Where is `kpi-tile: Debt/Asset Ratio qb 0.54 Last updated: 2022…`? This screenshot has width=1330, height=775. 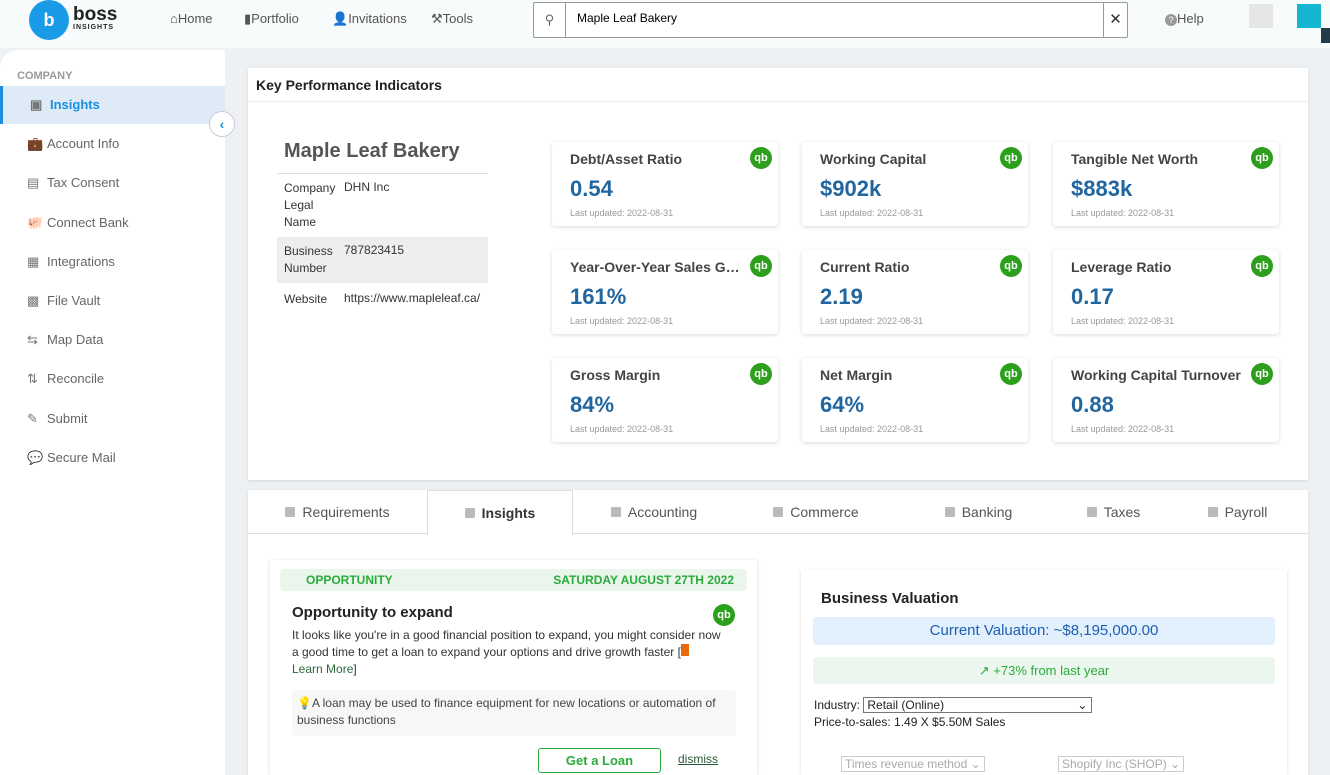
kpi-tile: Debt/Asset Ratio qb 0.54 Last updated: 2022… is located at coordinates (665, 184).